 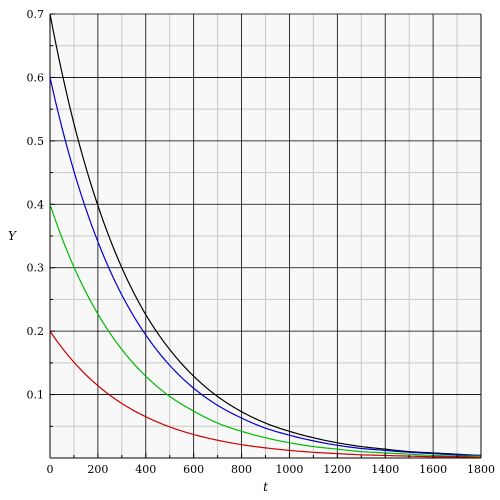 What do you see at coordinates (36, 77) in the screenshot?
I see `y-tick-label: 0.6` at bounding box center [36, 77].